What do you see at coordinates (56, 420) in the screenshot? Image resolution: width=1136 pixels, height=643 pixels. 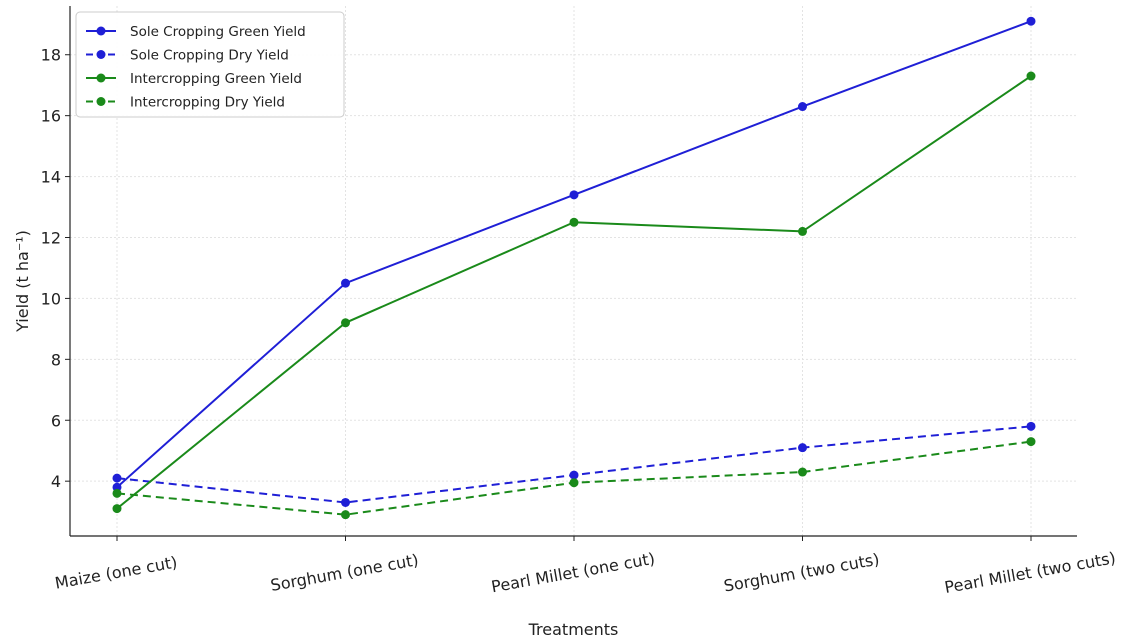 I see `y-tick-label: 6` at bounding box center [56, 420].